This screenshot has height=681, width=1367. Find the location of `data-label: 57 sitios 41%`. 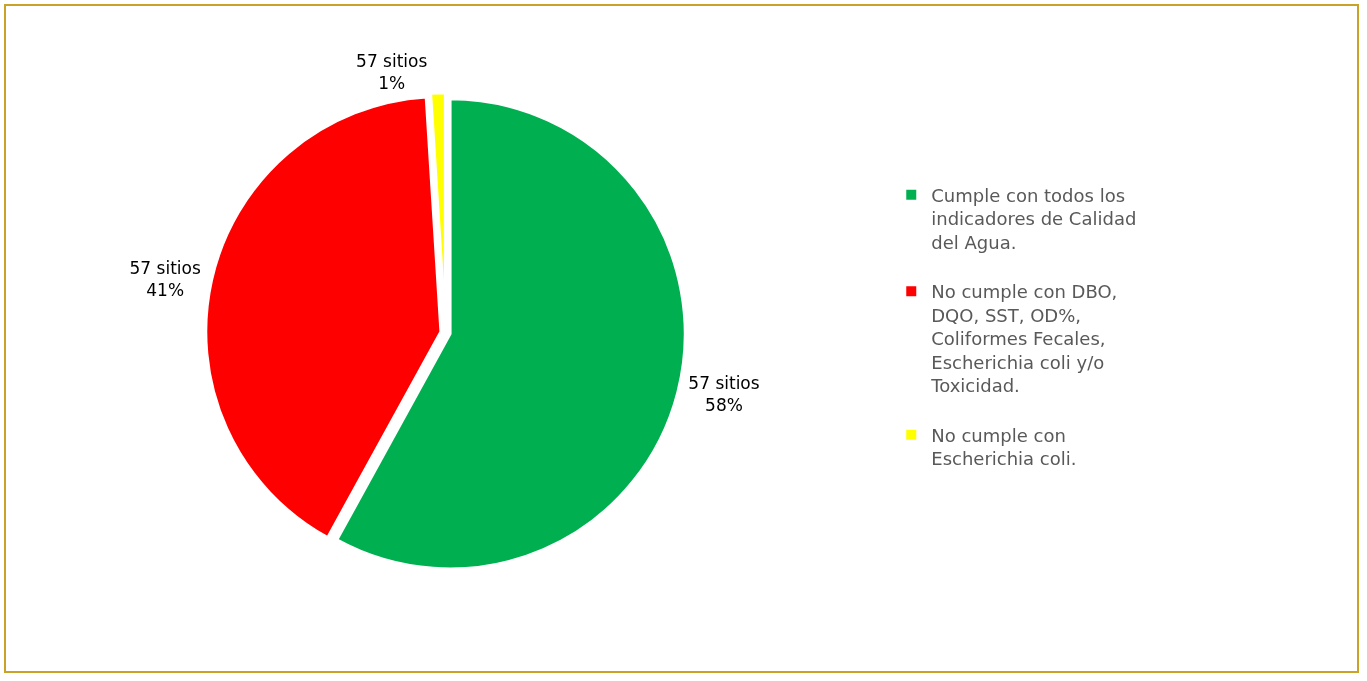

data-label: 57 sitios 41% is located at coordinates (165, 279).